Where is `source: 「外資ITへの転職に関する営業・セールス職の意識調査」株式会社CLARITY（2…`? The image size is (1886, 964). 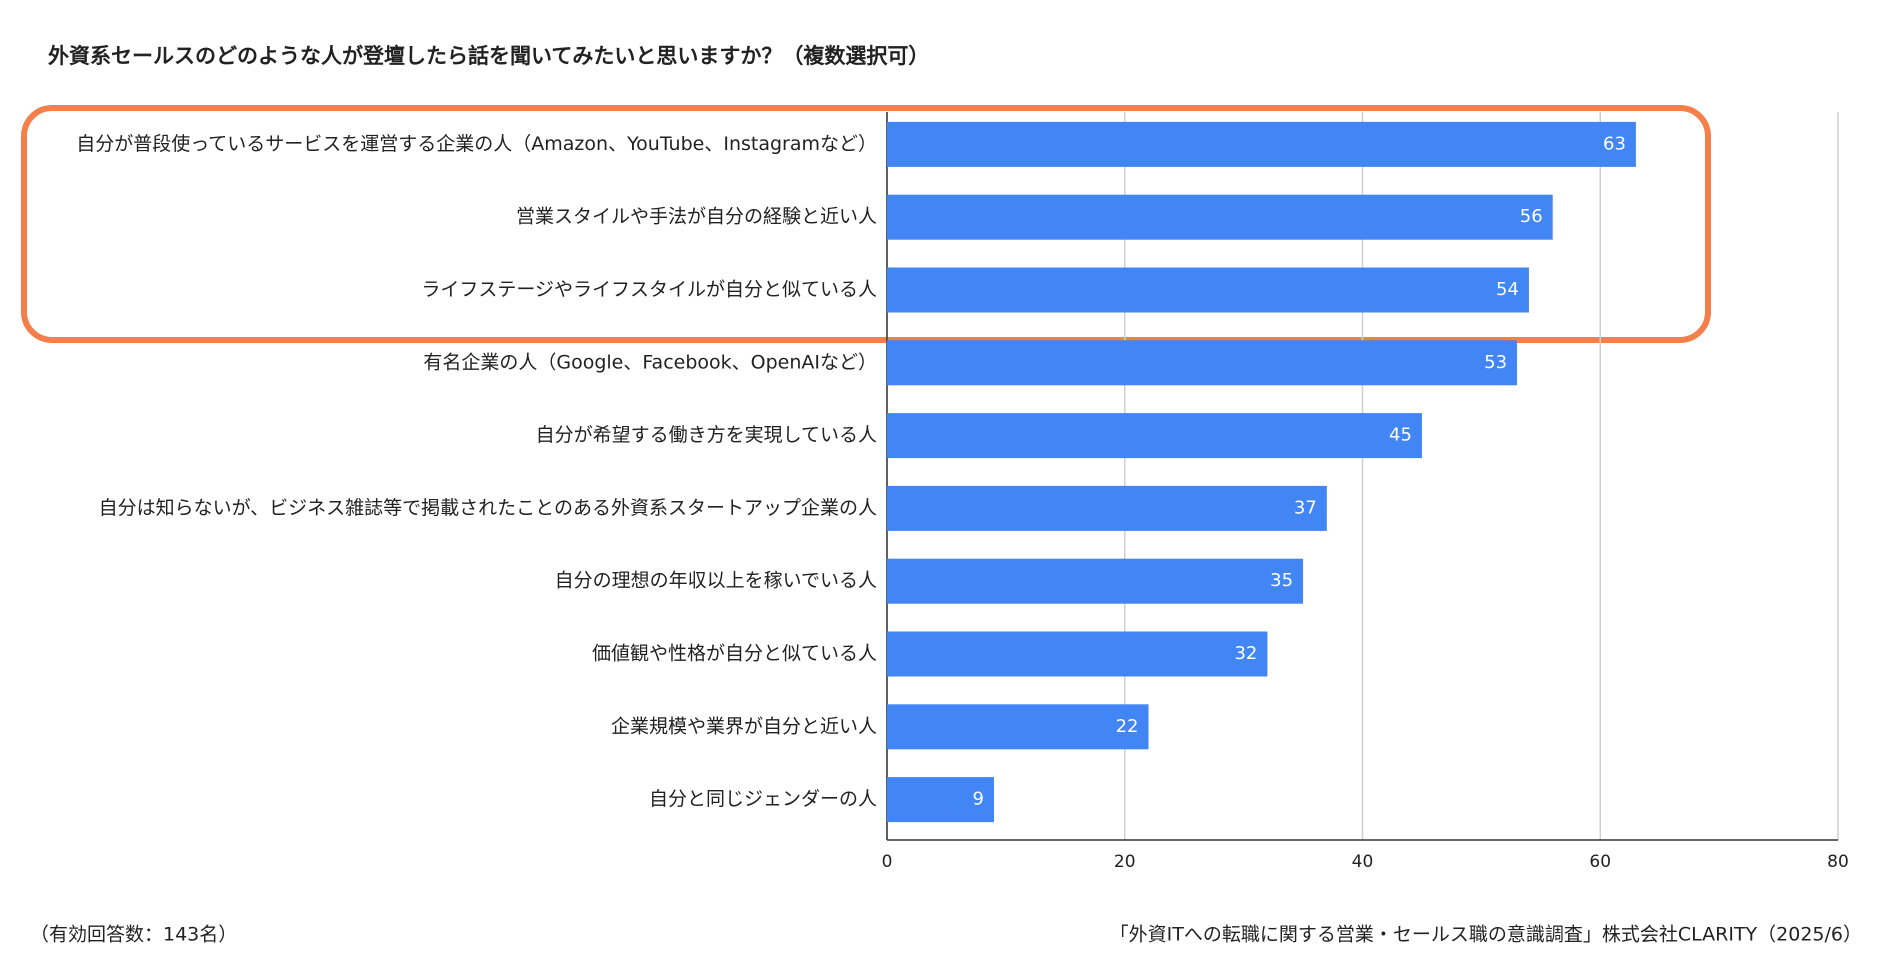
source: 「外資ITへの転職に関する営業・セールス職の意識調査」株式会社CLARITY（2… is located at coordinates (1486, 935).